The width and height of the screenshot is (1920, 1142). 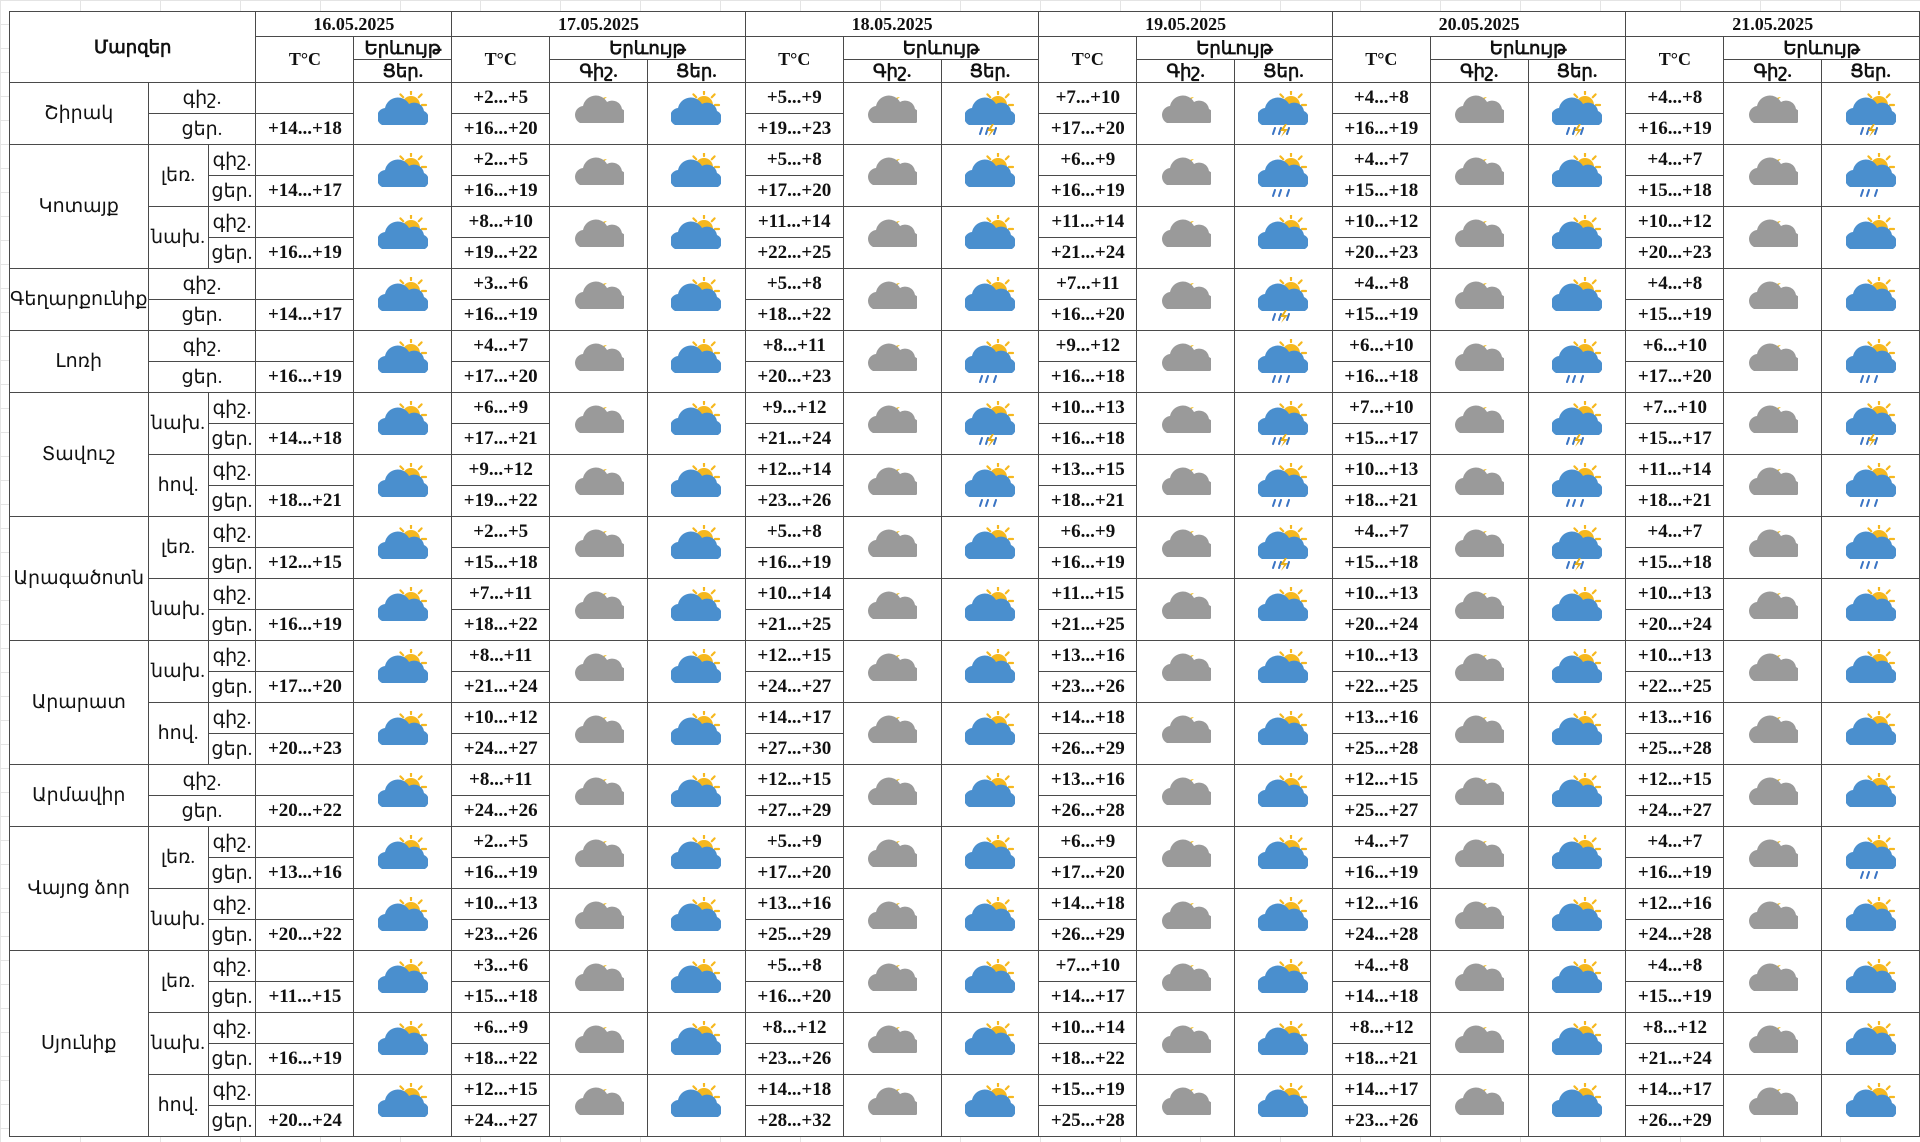 What do you see at coordinates (1088, 98) in the screenshot?
I see `night-temp: +7...+10` at bounding box center [1088, 98].